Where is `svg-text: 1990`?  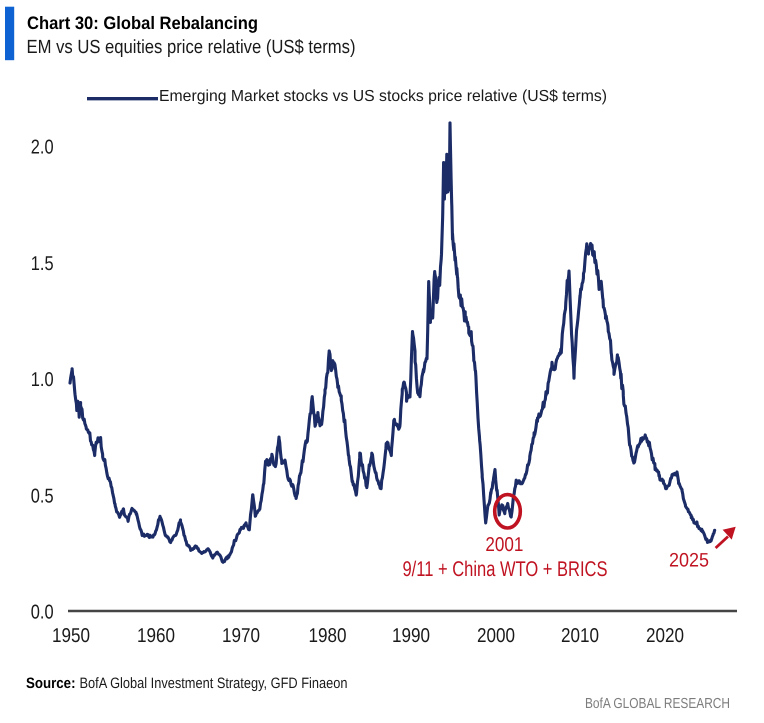 svg-text: 1990 is located at coordinates (411, 636).